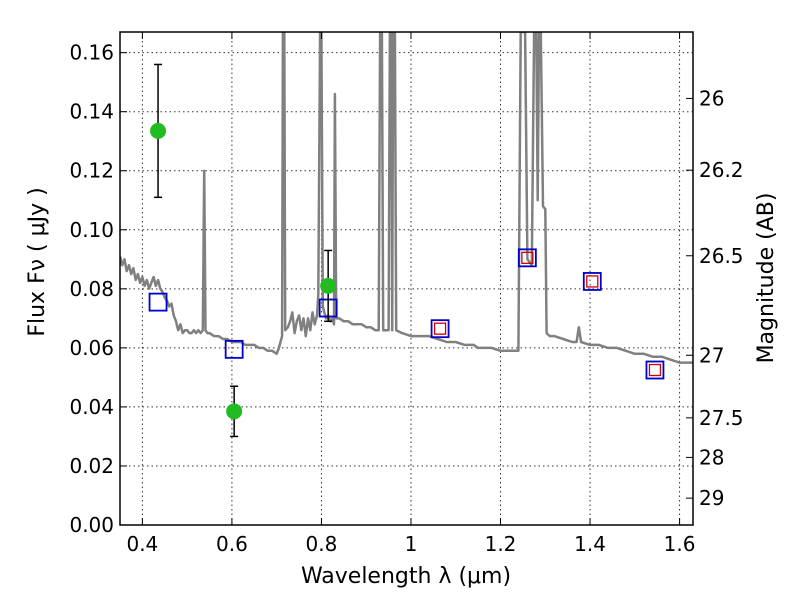  I want to click on y-axis-title: Flux Fν ( μJy ), so click(37, 261).